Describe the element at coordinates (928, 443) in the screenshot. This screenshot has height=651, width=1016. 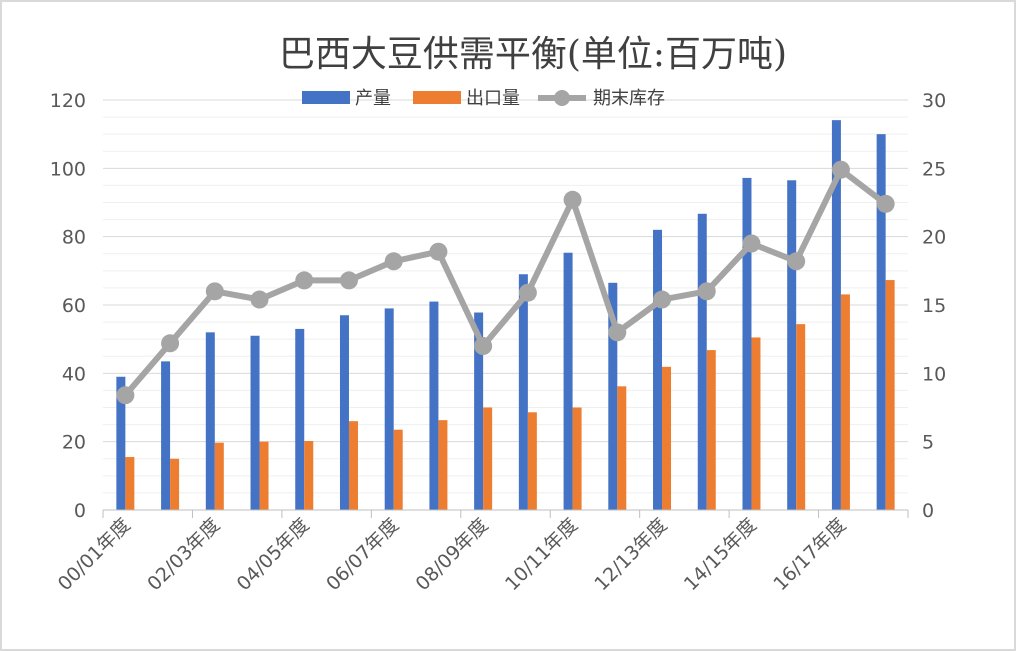
I see `y-right-tick-label: 5` at that location.